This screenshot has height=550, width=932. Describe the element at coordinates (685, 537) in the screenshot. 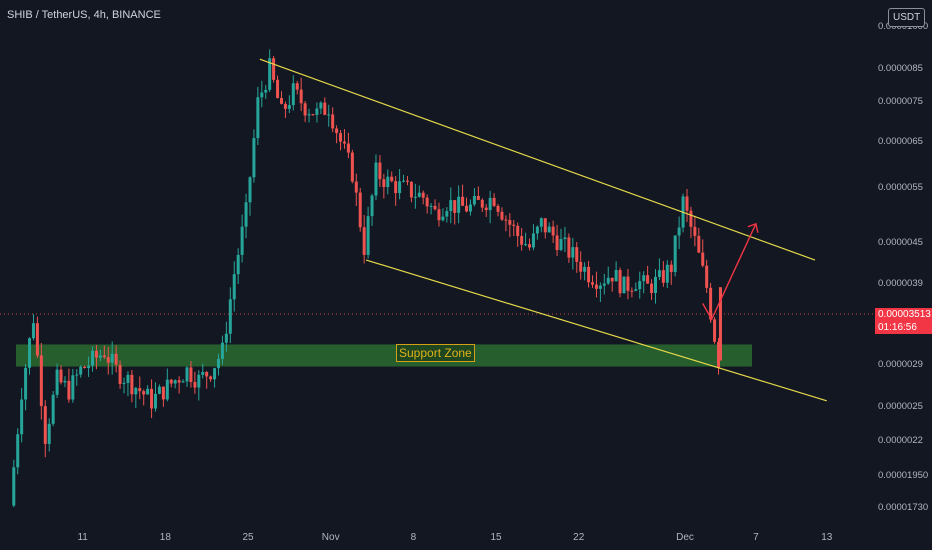

I see `x-tick-label: Dec` at that location.